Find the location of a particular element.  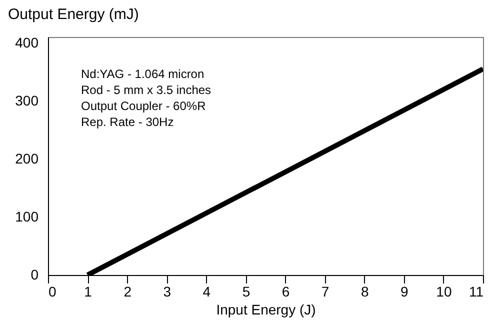

y-tick-label: 300 is located at coordinates (27, 100).